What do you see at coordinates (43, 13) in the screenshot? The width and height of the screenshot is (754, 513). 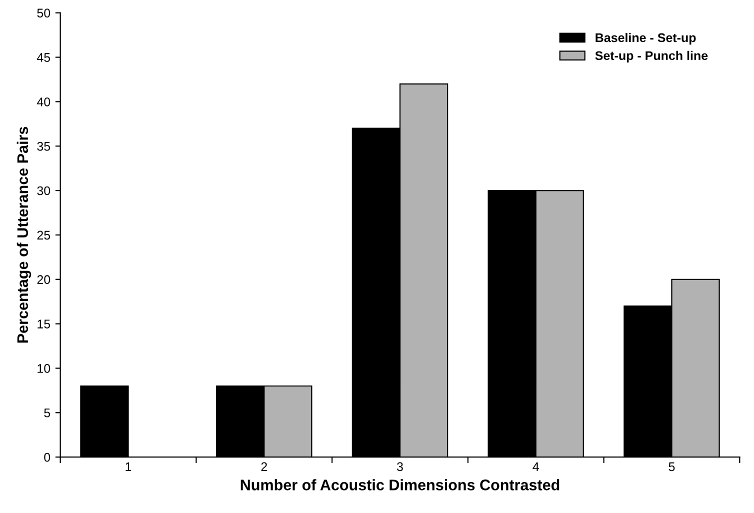 I see `y-tick-label: 50` at bounding box center [43, 13].